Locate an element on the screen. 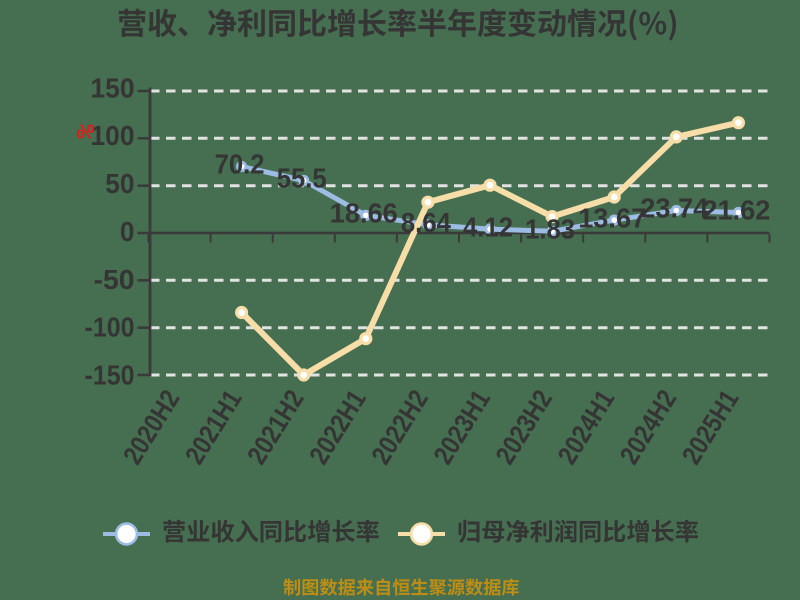 This screenshot has width=800, height=600. svg-text: 55.5 is located at coordinates (302, 178).